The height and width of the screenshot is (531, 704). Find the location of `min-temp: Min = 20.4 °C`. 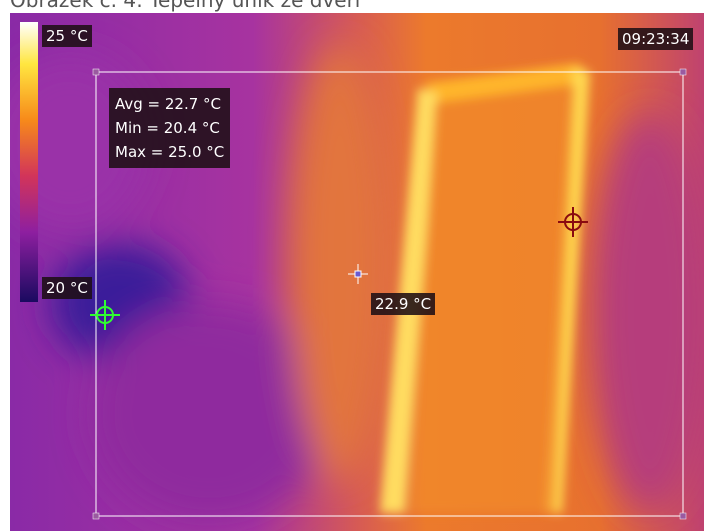

min-temp: Min = 20.4 °C is located at coordinates (167, 128).